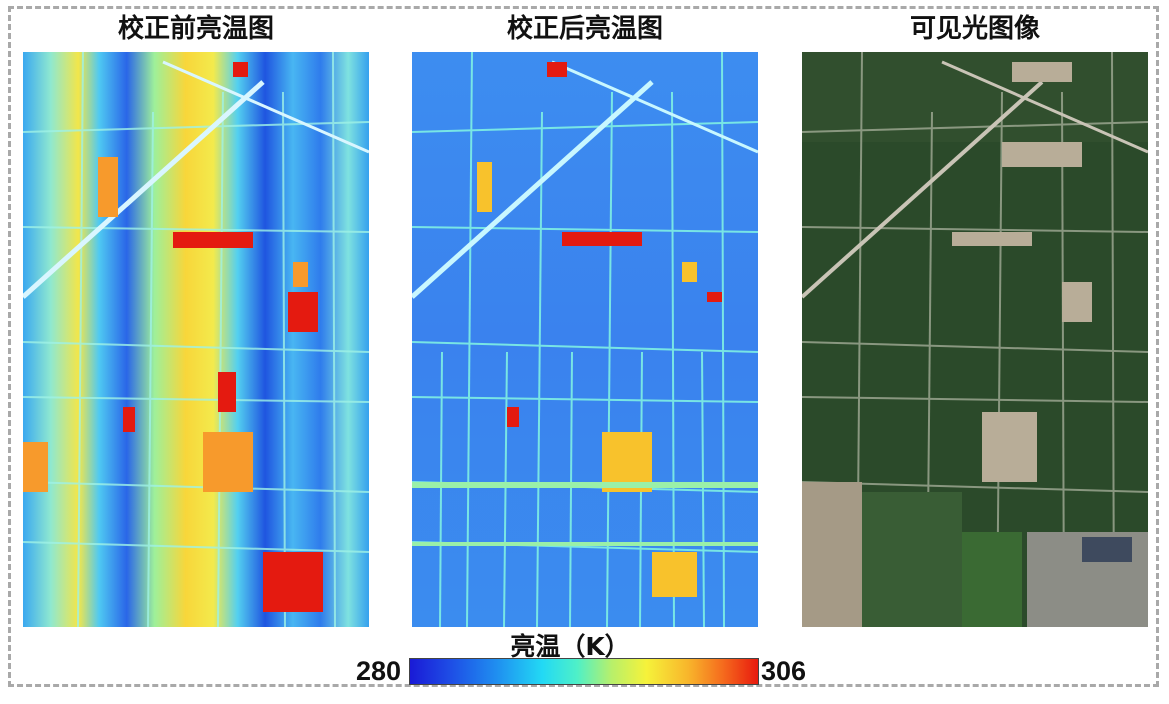 The width and height of the screenshot is (1169, 704). What do you see at coordinates (195, 29) in the screenshot?
I see `panel-title-before: 校正前亮温图` at bounding box center [195, 29].